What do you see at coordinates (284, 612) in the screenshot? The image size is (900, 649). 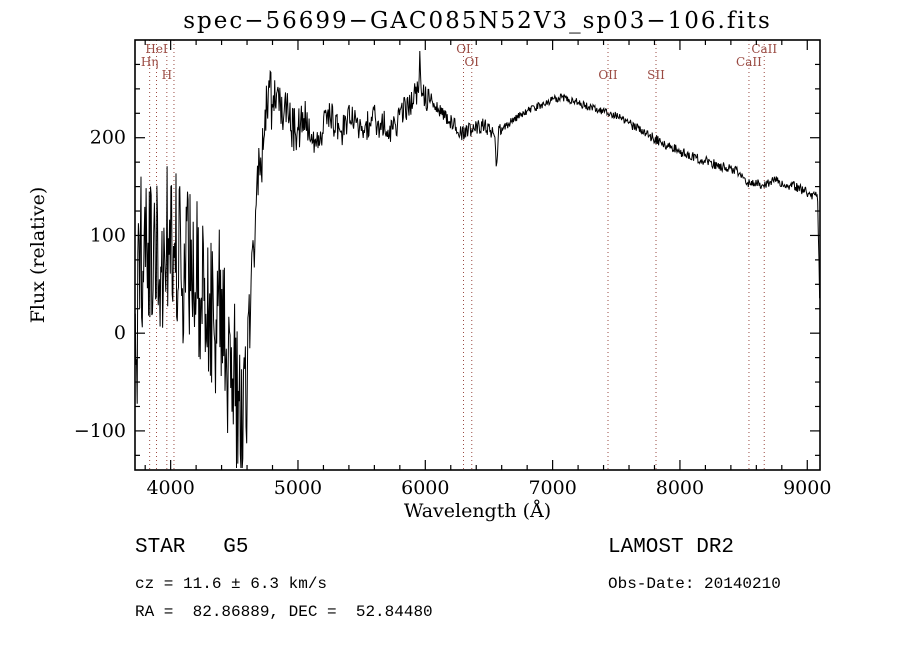 I see `radec-text: RA = 82.86889, DEC = 52.84480` at bounding box center [284, 612].